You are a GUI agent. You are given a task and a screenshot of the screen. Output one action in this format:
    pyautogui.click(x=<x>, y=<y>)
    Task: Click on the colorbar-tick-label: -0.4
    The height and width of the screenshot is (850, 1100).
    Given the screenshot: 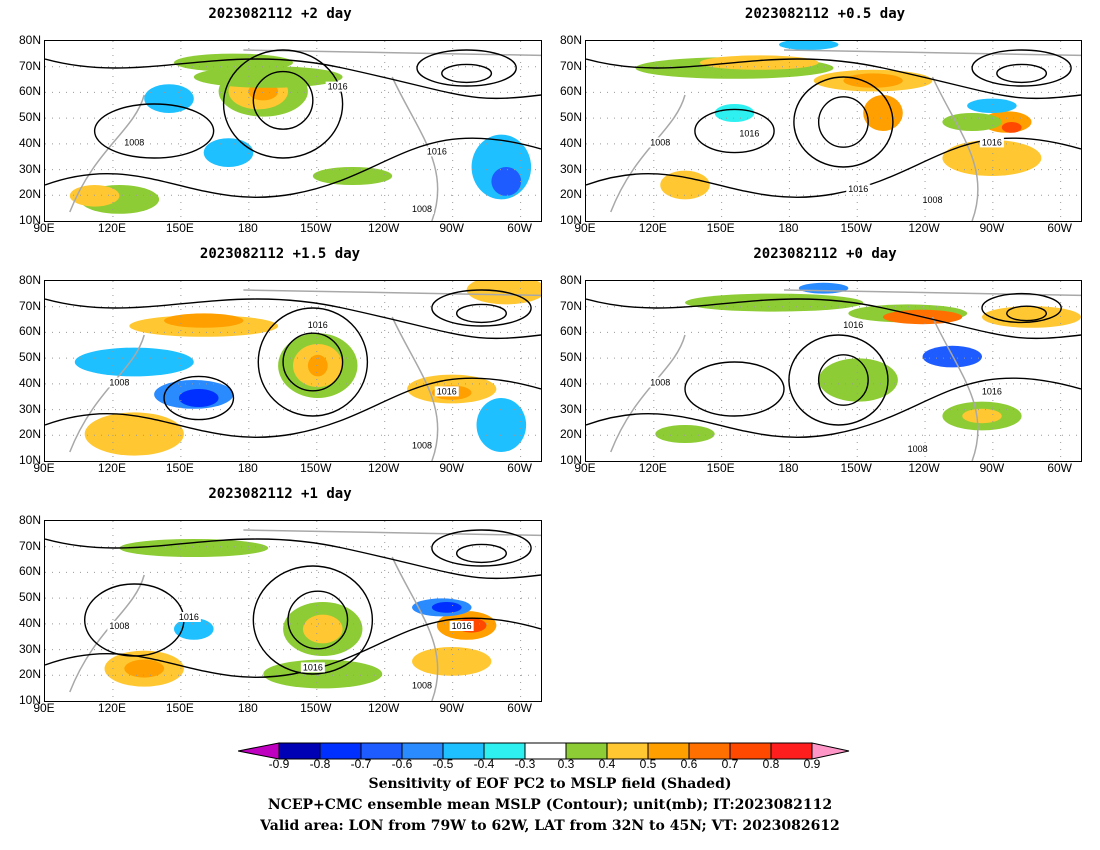 What is the action you would take?
    pyautogui.click(x=484, y=764)
    